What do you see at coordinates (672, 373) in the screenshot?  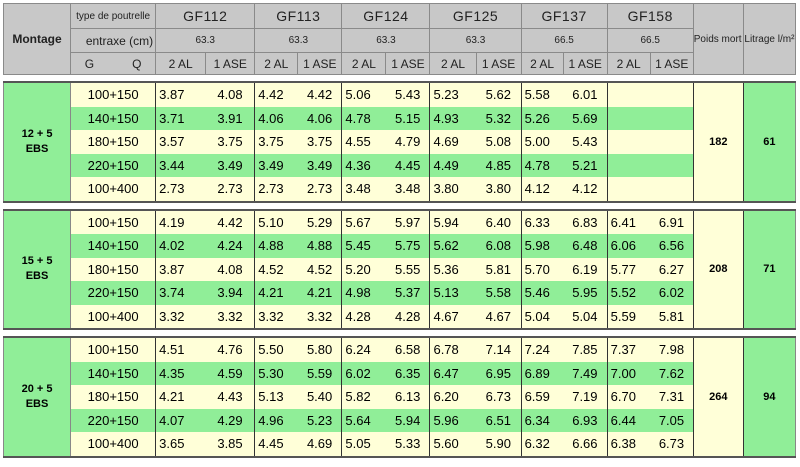 I see `span-value: 7.62` at bounding box center [672, 373].